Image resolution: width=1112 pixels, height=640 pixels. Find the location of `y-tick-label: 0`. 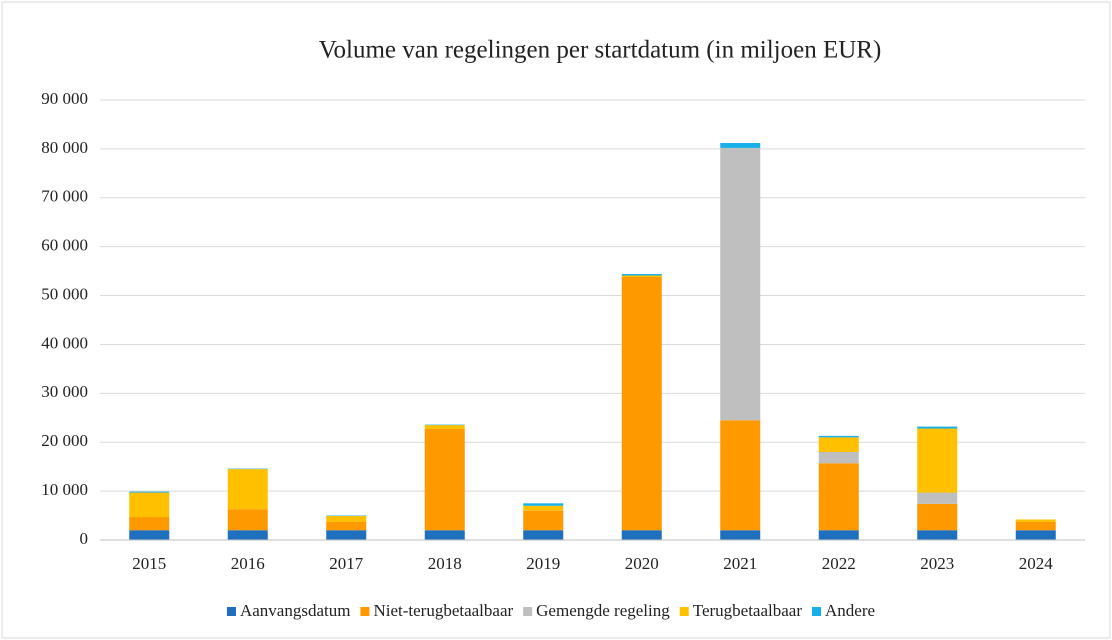

y-tick-label: 0 is located at coordinates (84, 538).